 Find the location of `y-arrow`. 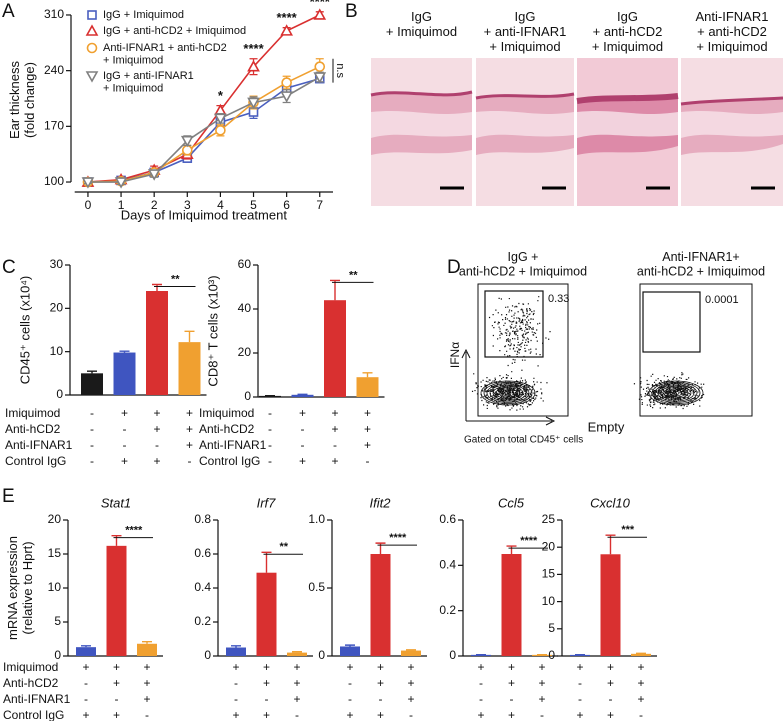

y-arrow is located at coordinates (466, 384).